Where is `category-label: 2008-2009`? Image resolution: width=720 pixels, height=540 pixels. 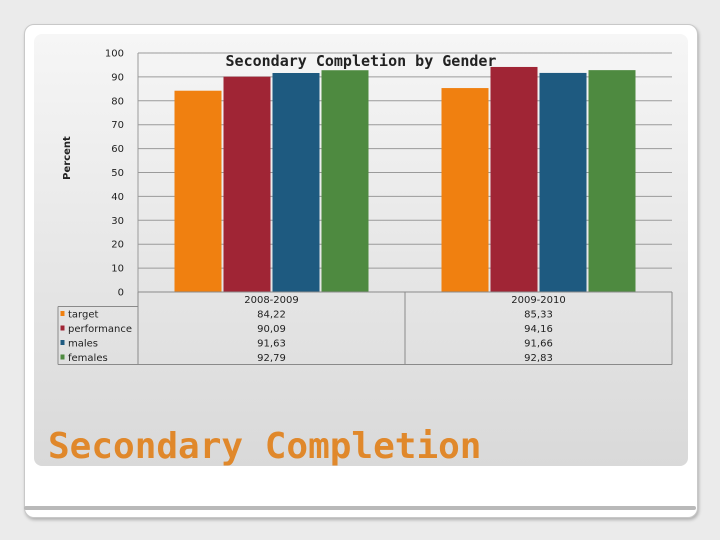
category-label: 2008-2009 is located at coordinates (271, 300).